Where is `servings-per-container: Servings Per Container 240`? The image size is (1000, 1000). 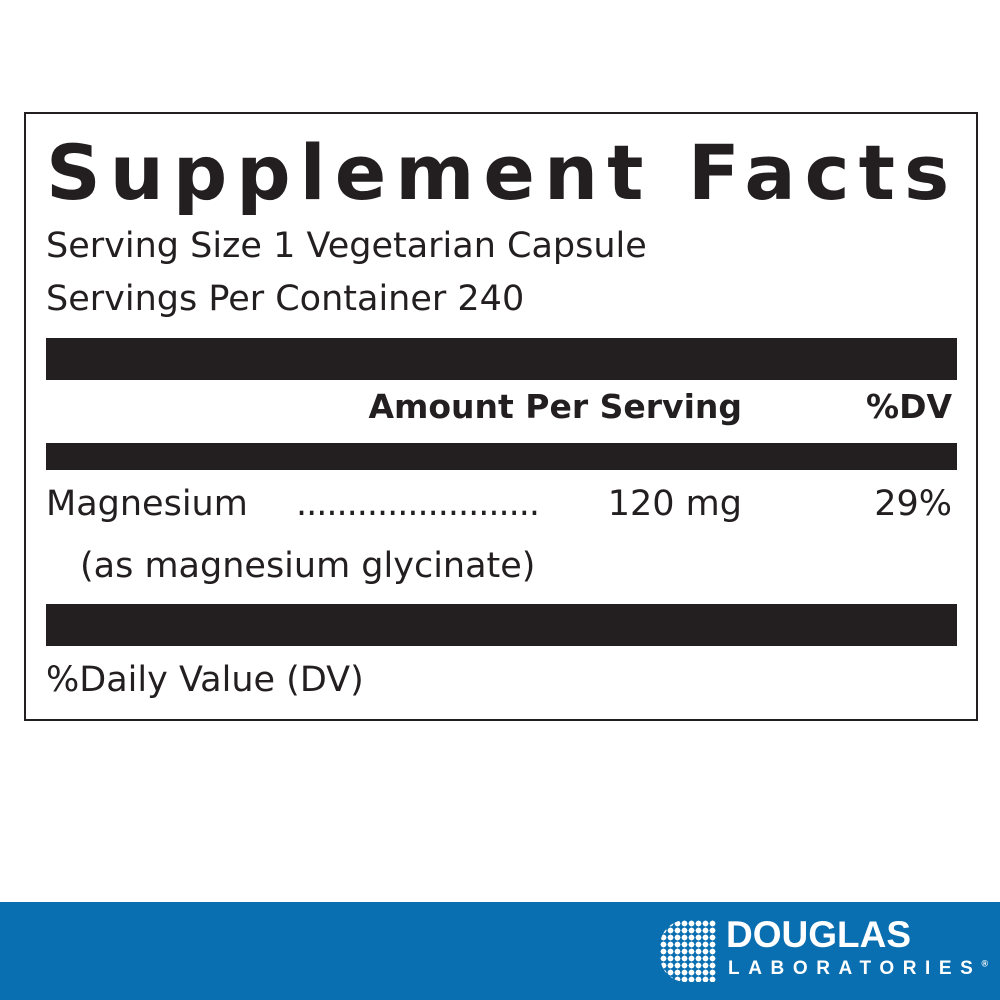
servings-per-container: Servings Per Container 240 is located at coordinates (285, 299).